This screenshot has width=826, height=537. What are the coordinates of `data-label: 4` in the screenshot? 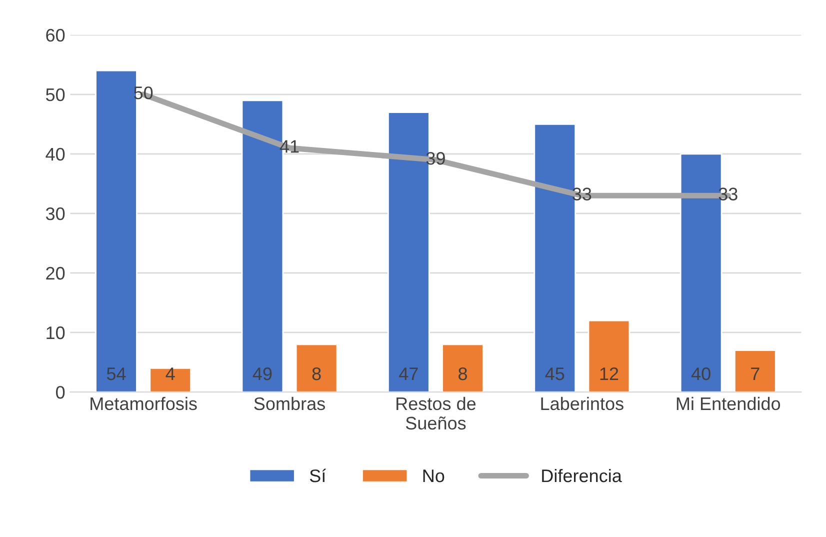 It's located at (170, 374).